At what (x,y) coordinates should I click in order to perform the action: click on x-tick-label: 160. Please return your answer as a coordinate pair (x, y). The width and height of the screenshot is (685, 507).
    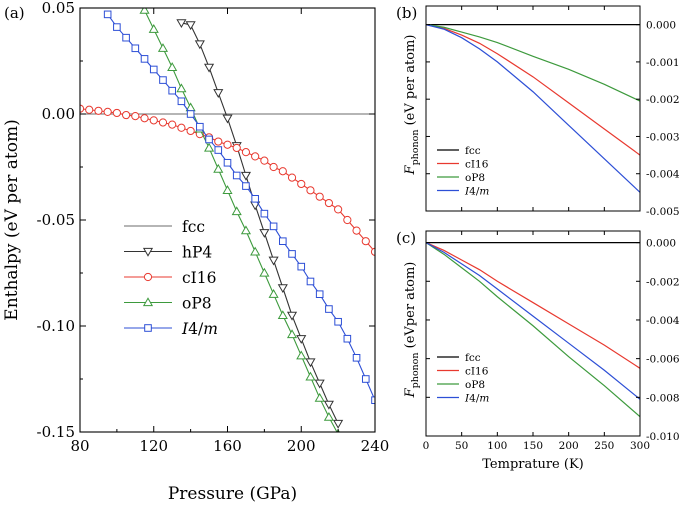
    Looking at the image, I should click on (227, 446).